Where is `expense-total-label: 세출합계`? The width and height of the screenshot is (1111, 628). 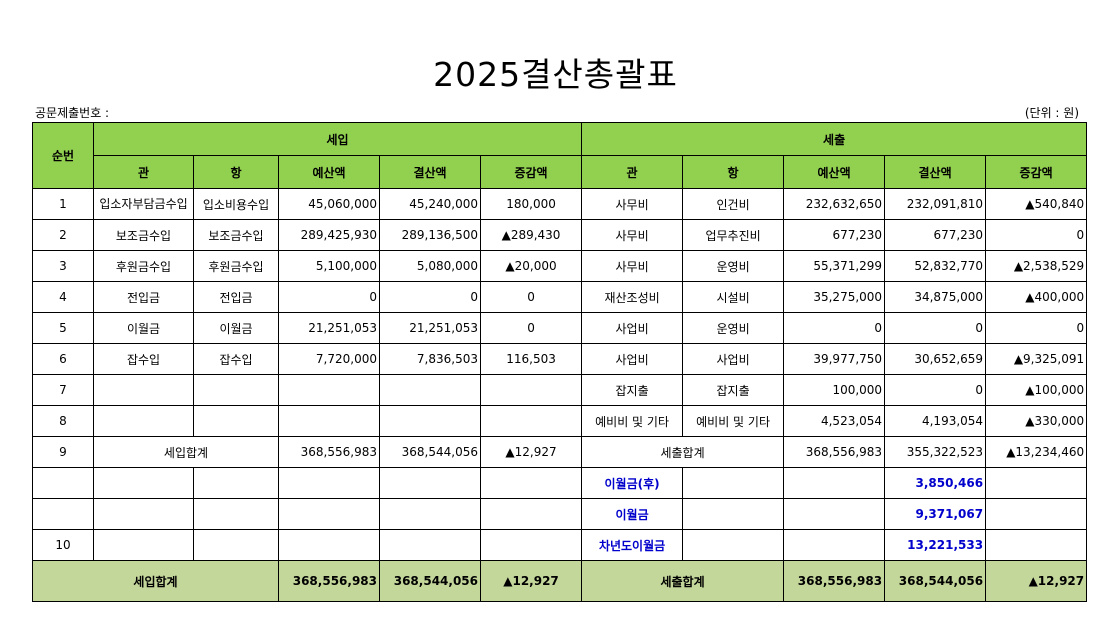
expense-total-label: 세출합계 is located at coordinates (683, 581).